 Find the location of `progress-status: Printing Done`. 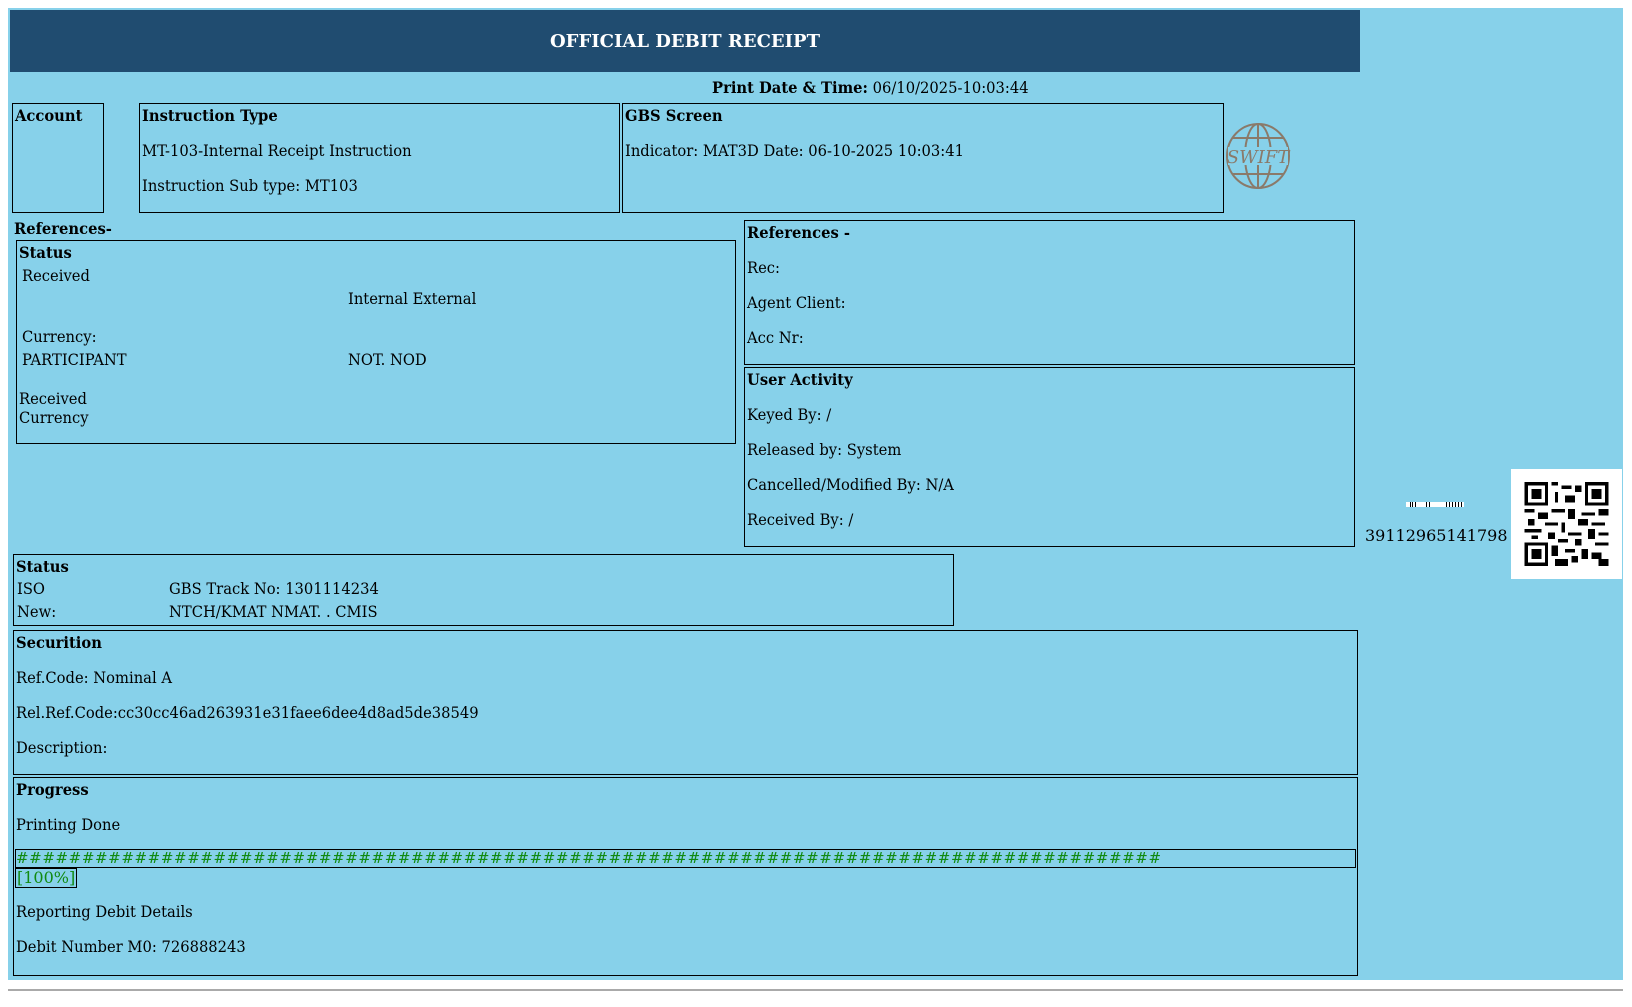

progress-status: Printing Done is located at coordinates (68, 824).